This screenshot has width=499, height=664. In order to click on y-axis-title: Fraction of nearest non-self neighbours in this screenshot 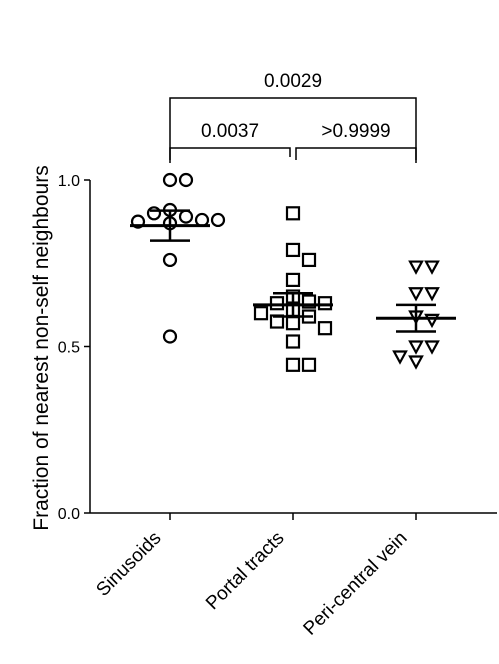, I will do `click(41, 347)`.